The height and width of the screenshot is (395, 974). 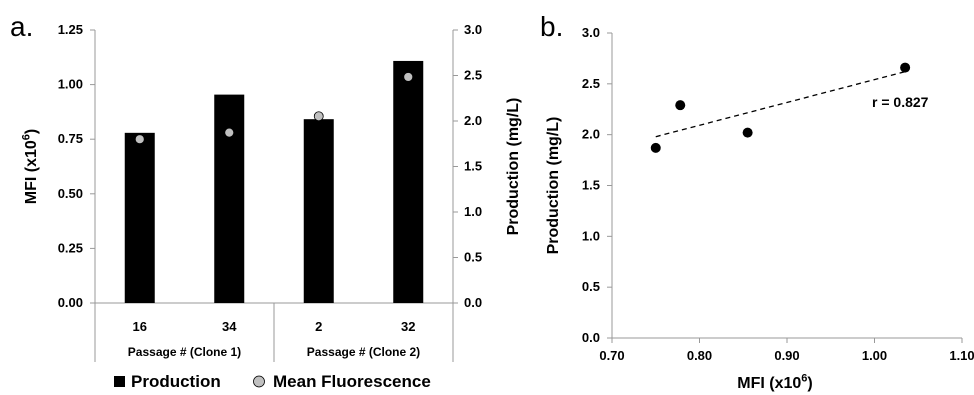 What do you see at coordinates (70, 193) in the screenshot?
I see `left-y-tick-label: 0.50` at bounding box center [70, 193].